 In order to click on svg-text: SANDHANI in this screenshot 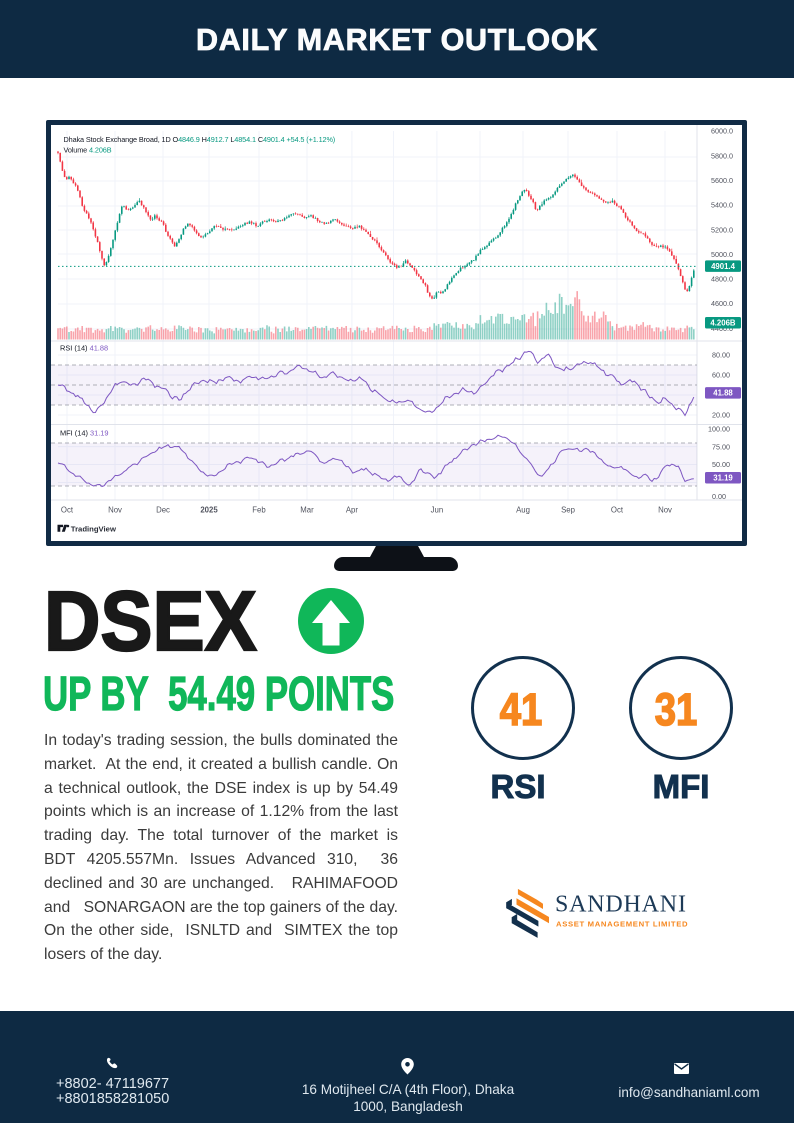, I will do `click(621, 904)`.